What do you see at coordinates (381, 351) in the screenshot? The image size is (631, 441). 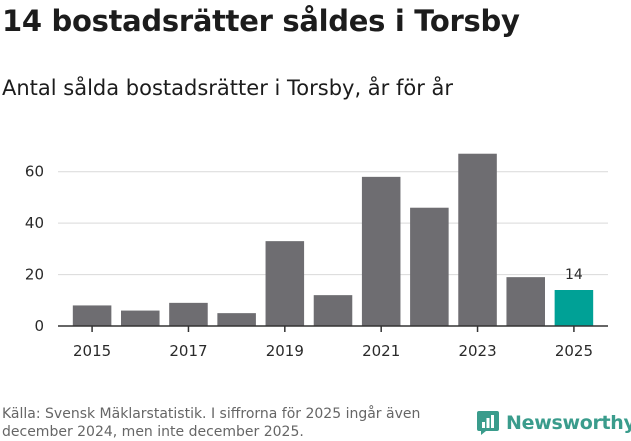 I see `x-tick-label: 2021` at bounding box center [381, 351].